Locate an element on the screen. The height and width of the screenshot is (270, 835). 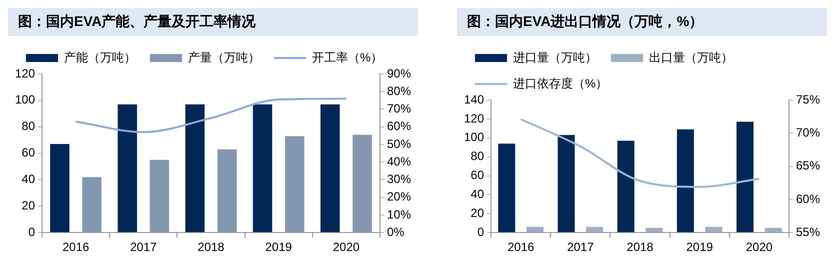
y2-tick-label: 50% is located at coordinates (399, 143).